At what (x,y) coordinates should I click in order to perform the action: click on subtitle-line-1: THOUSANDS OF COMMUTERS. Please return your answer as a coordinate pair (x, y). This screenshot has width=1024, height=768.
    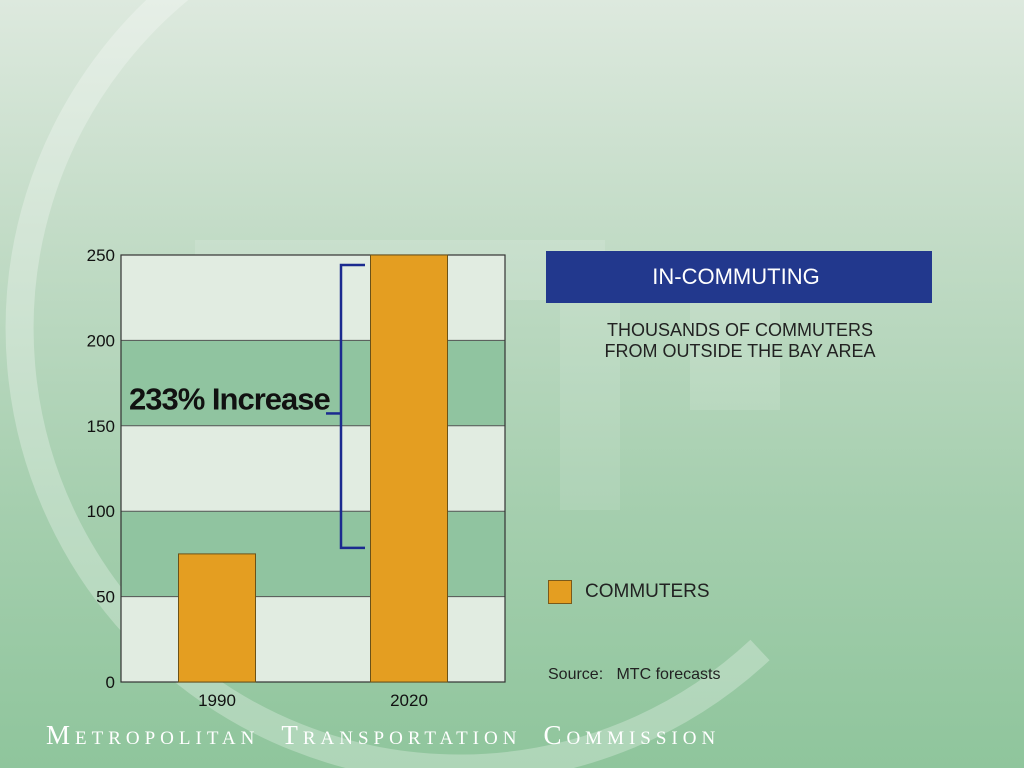
    Looking at the image, I should click on (739, 330).